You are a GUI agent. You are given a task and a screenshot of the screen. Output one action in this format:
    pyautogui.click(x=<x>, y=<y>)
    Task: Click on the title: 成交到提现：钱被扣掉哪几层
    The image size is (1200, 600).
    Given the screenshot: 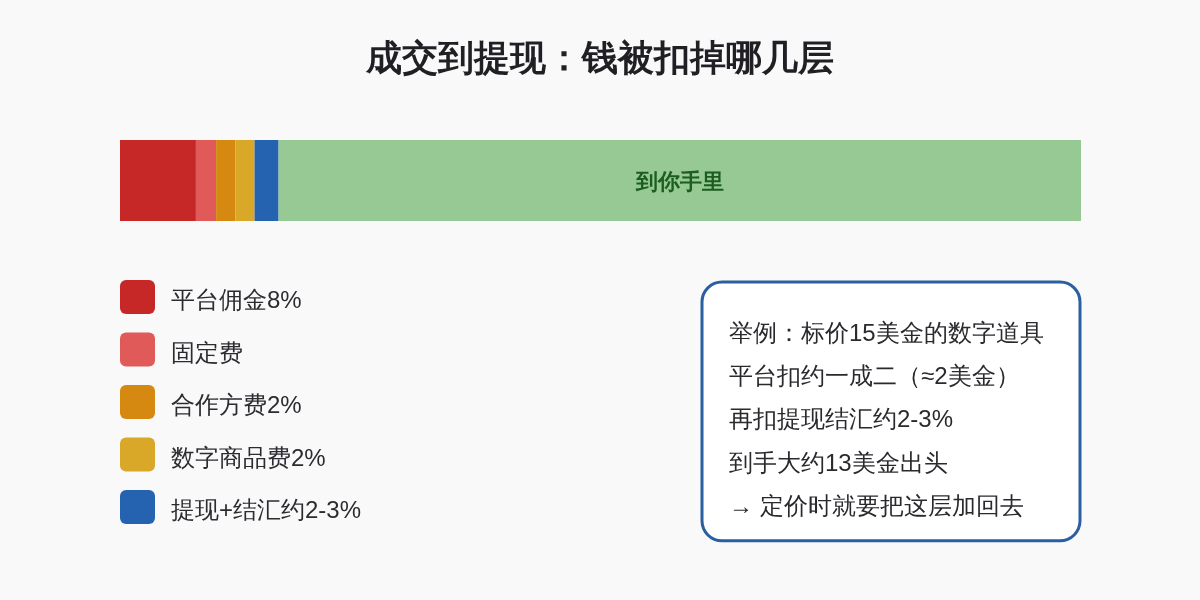 What is the action you would take?
    pyautogui.click(x=600, y=57)
    